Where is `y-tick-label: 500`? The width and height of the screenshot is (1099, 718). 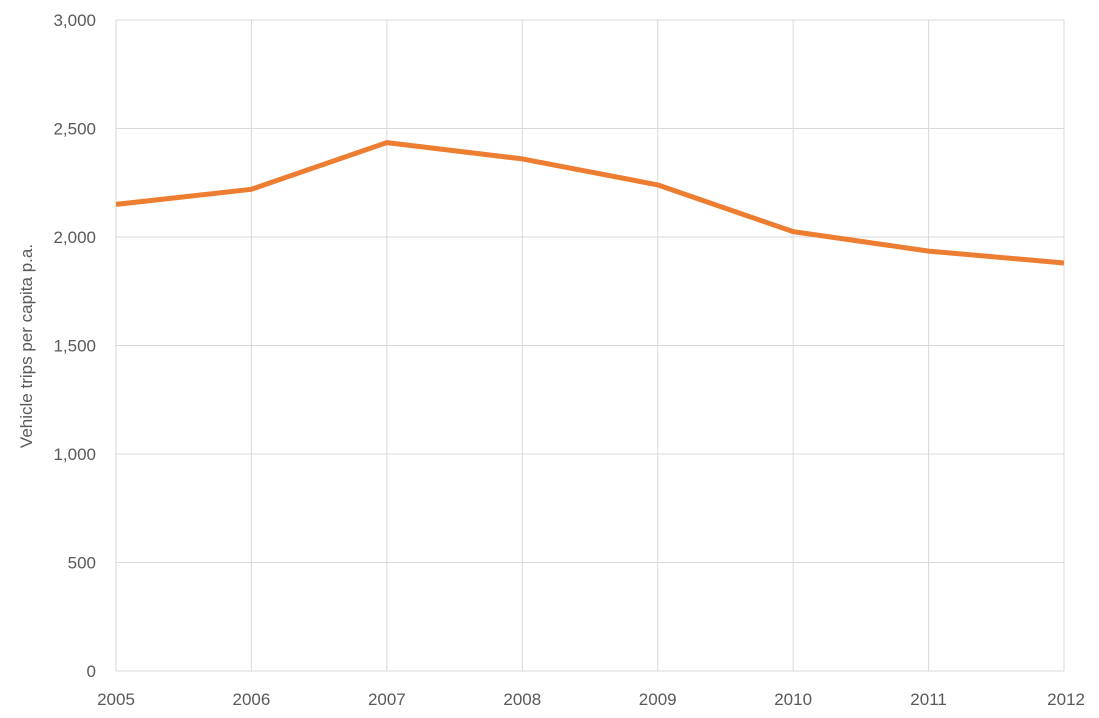 y-tick-label: 500 is located at coordinates (82, 563).